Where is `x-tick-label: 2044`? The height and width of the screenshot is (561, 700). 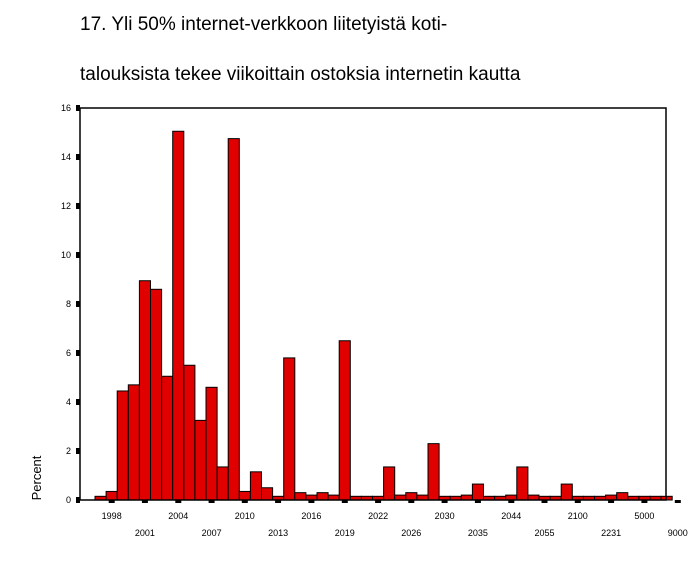 x-tick-label: 2044 is located at coordinates (511, 516).